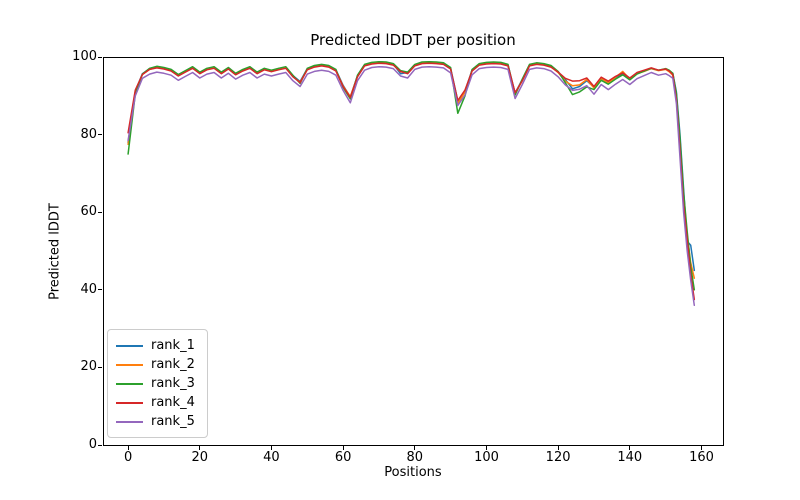 Image resolution: width=800 pixels, height=500 pixels. I want to click on legend-item-rank_3: rank_3, so click(155, 383).